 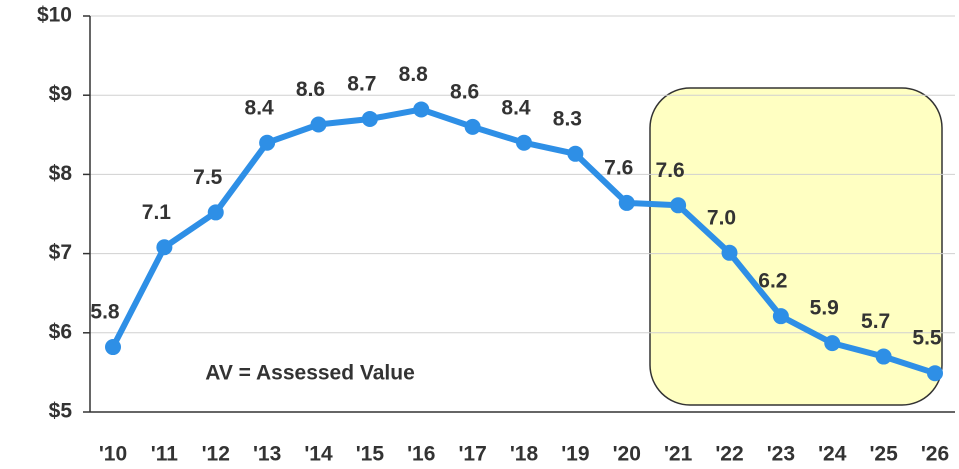 I want to click on data-label: 5.8, so click(x=105, y=312).